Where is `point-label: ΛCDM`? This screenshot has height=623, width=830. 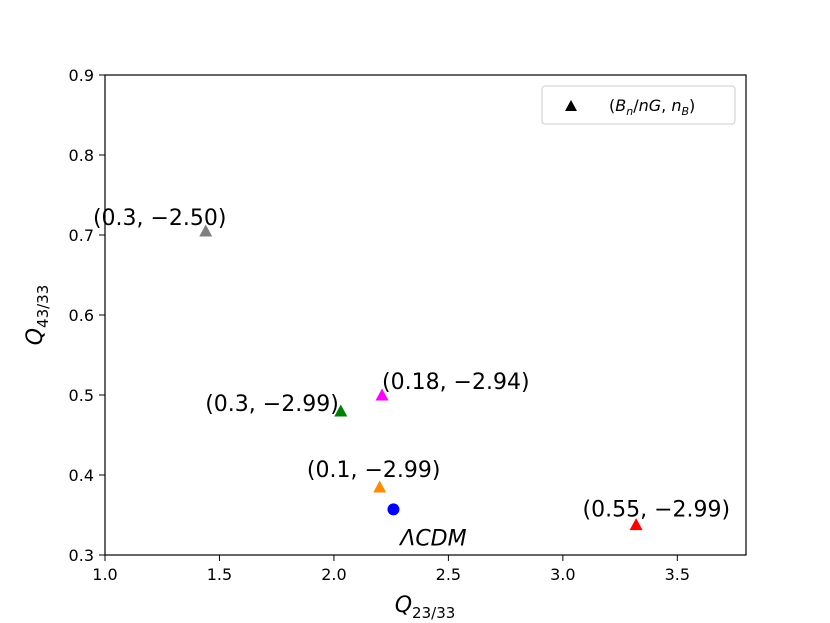 point-label: ΛCDM is located at coordinates (432, 538).